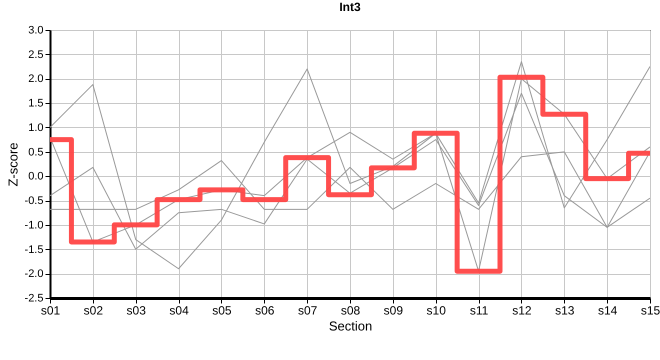 This screenshot has height=360, width=660. What do you see at coordinates (34, 225) in the screenshot?
I see `y-tick-label: -1.0` at bounding box center [34, 225].